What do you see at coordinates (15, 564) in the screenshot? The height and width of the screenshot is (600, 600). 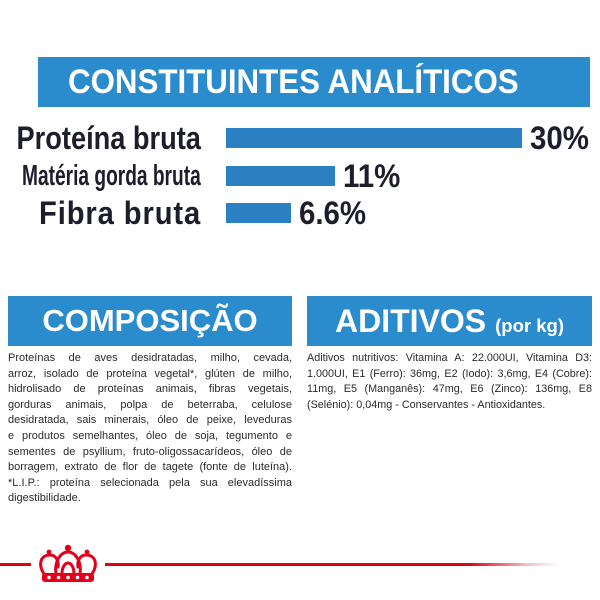 I see `brand-line-left` at bounding box center [15, 564].